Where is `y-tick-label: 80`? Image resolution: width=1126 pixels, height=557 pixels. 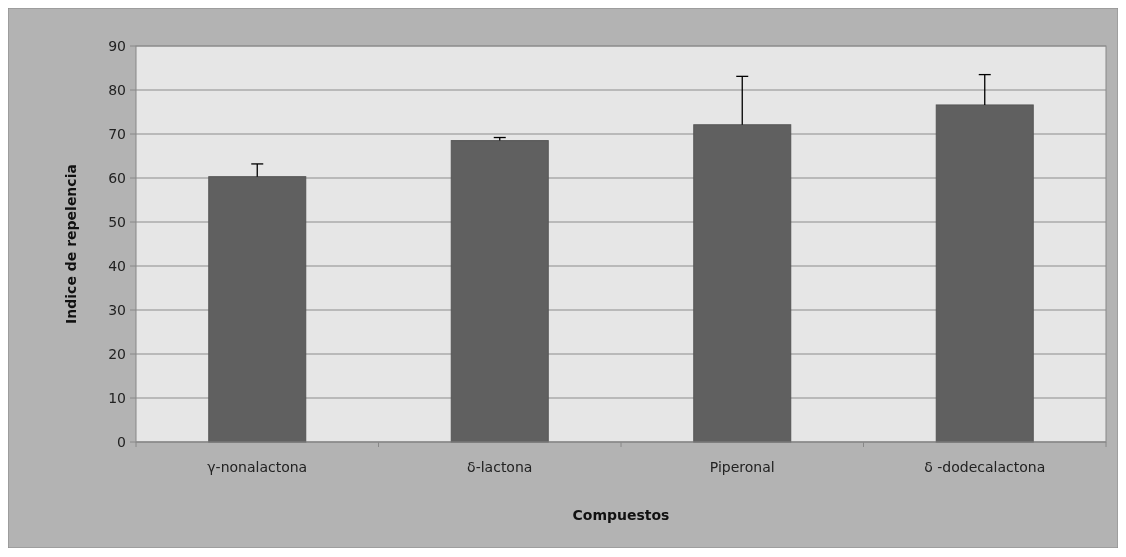
y-tick-label: 80 is located at coordinates (117, 89).